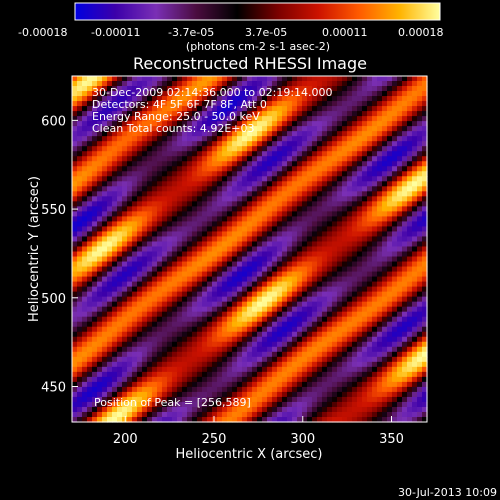 The image size is (500, 500). What do you see at coordinates (191, 32) in the screenshot?
I see `colorbar-tick-label: -3.7e-05` at bounding box center [191, 32].